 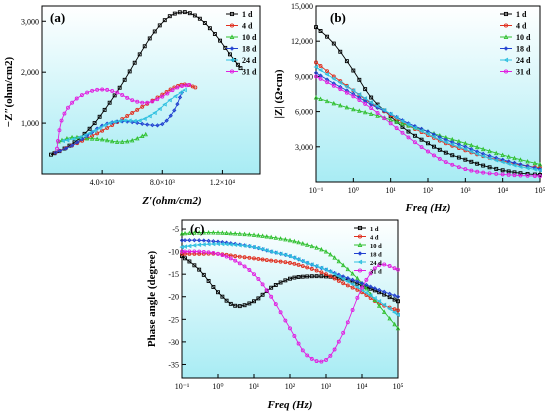 I want to click on y-tick-label: 1,000, so click(x=30, y=123).